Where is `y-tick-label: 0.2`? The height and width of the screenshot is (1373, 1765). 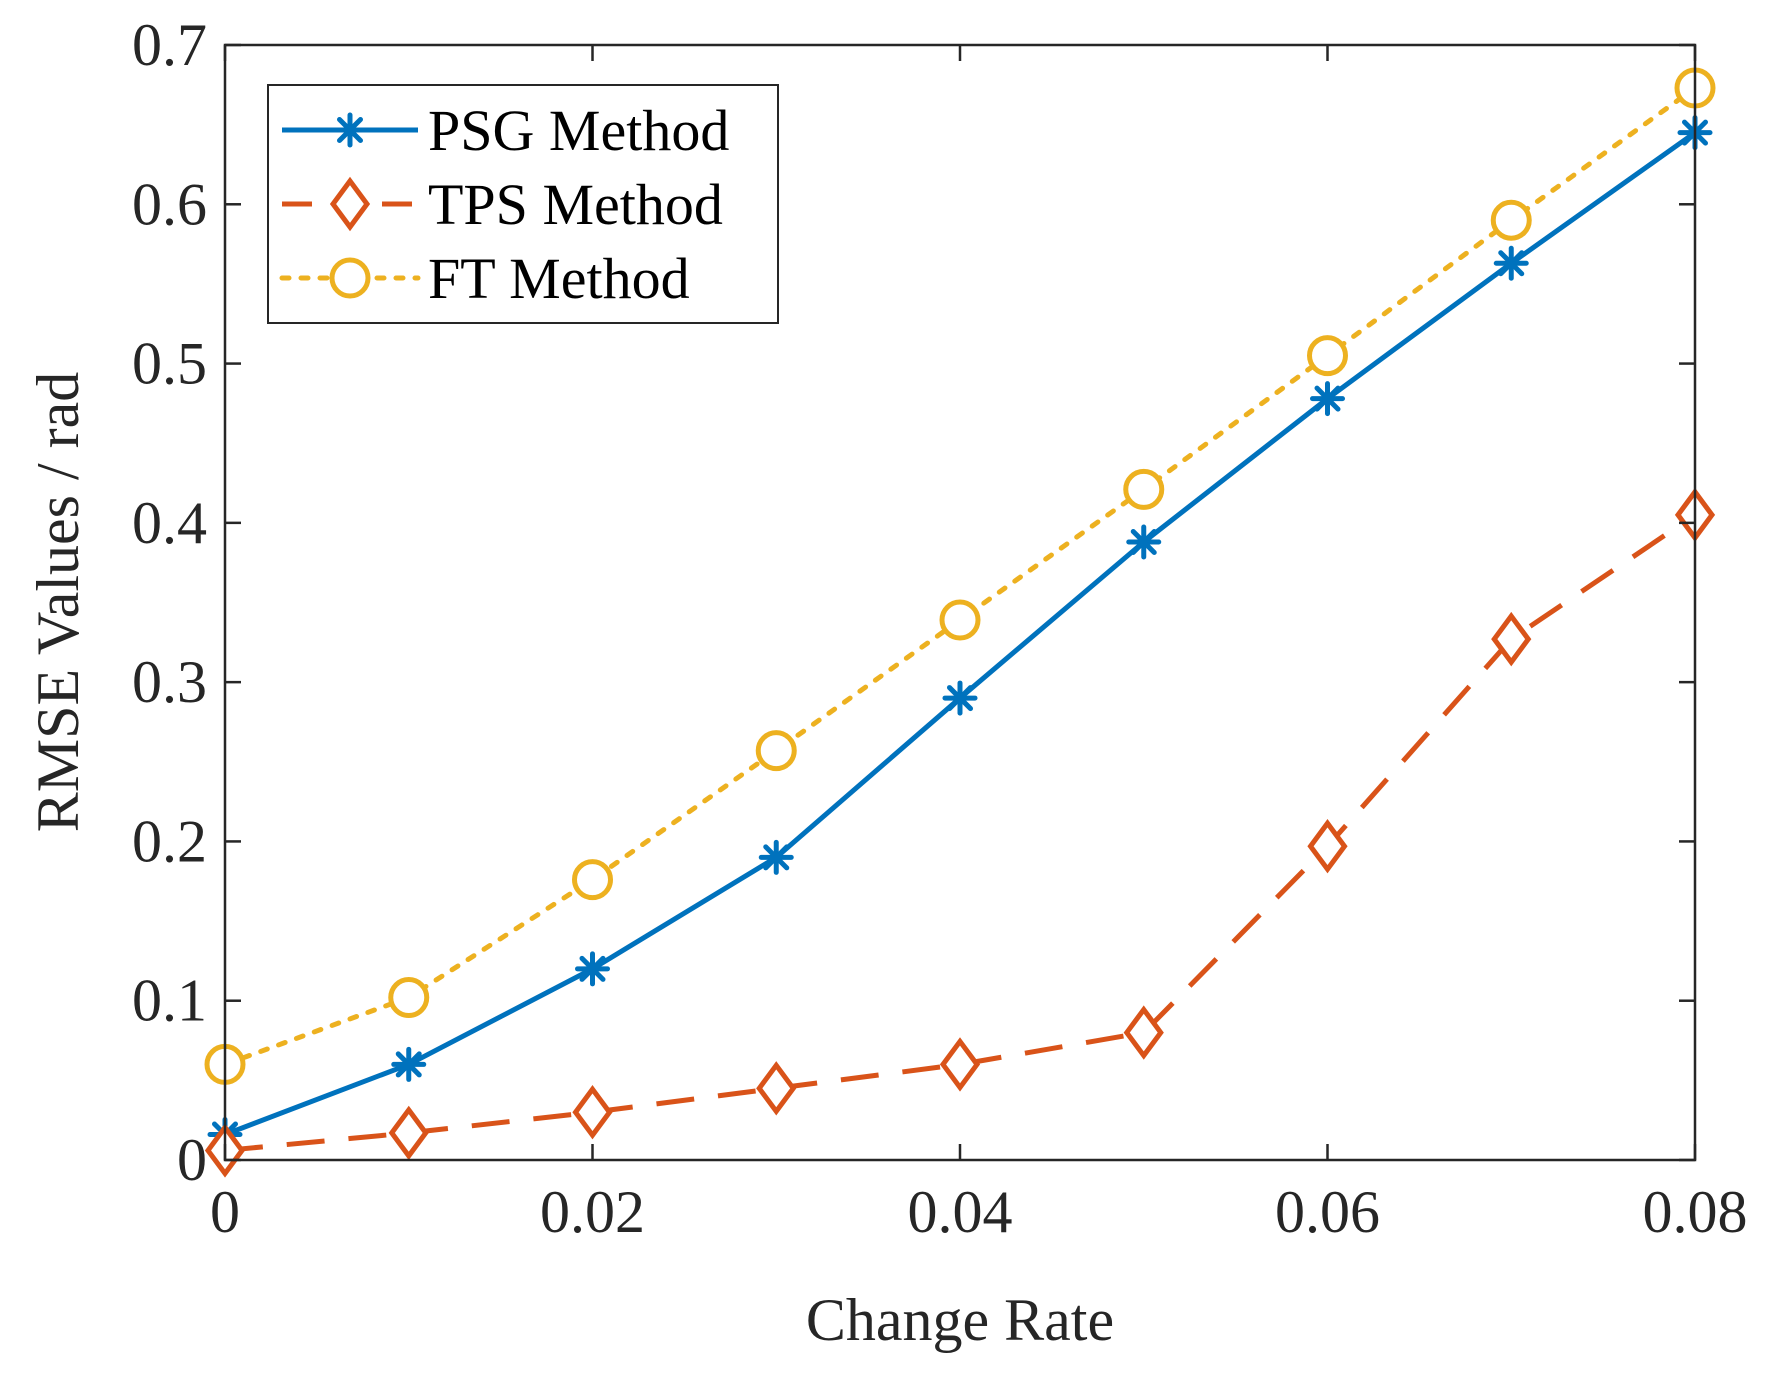 y-tick-label: 0.2 is located at coordinates (169, 841).